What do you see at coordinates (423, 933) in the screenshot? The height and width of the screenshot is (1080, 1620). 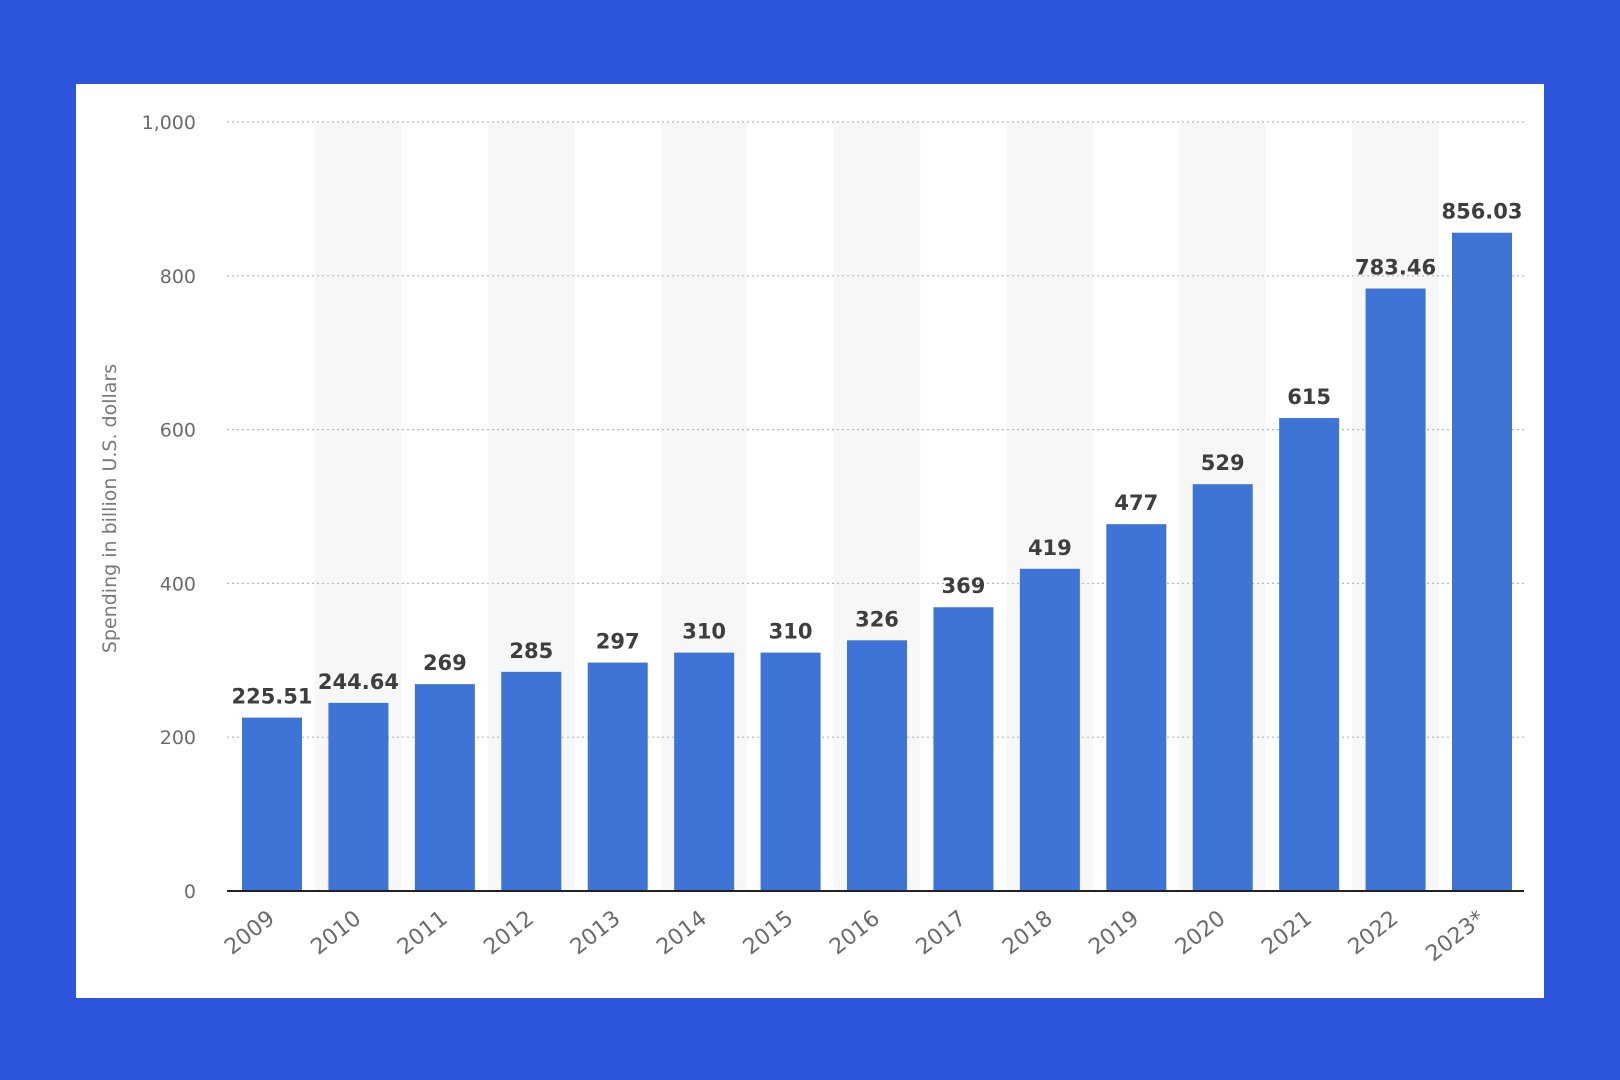 I see `x-tick-label: 2011` at bounding box center [423, 933].